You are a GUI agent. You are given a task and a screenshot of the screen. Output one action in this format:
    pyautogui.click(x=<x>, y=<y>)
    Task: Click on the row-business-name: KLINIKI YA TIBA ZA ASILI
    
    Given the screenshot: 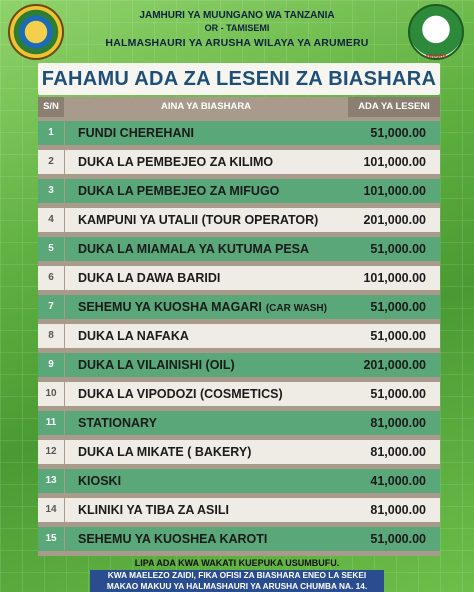 What is the action you would take?
    pyautogui.click(x=153, y=510)
    